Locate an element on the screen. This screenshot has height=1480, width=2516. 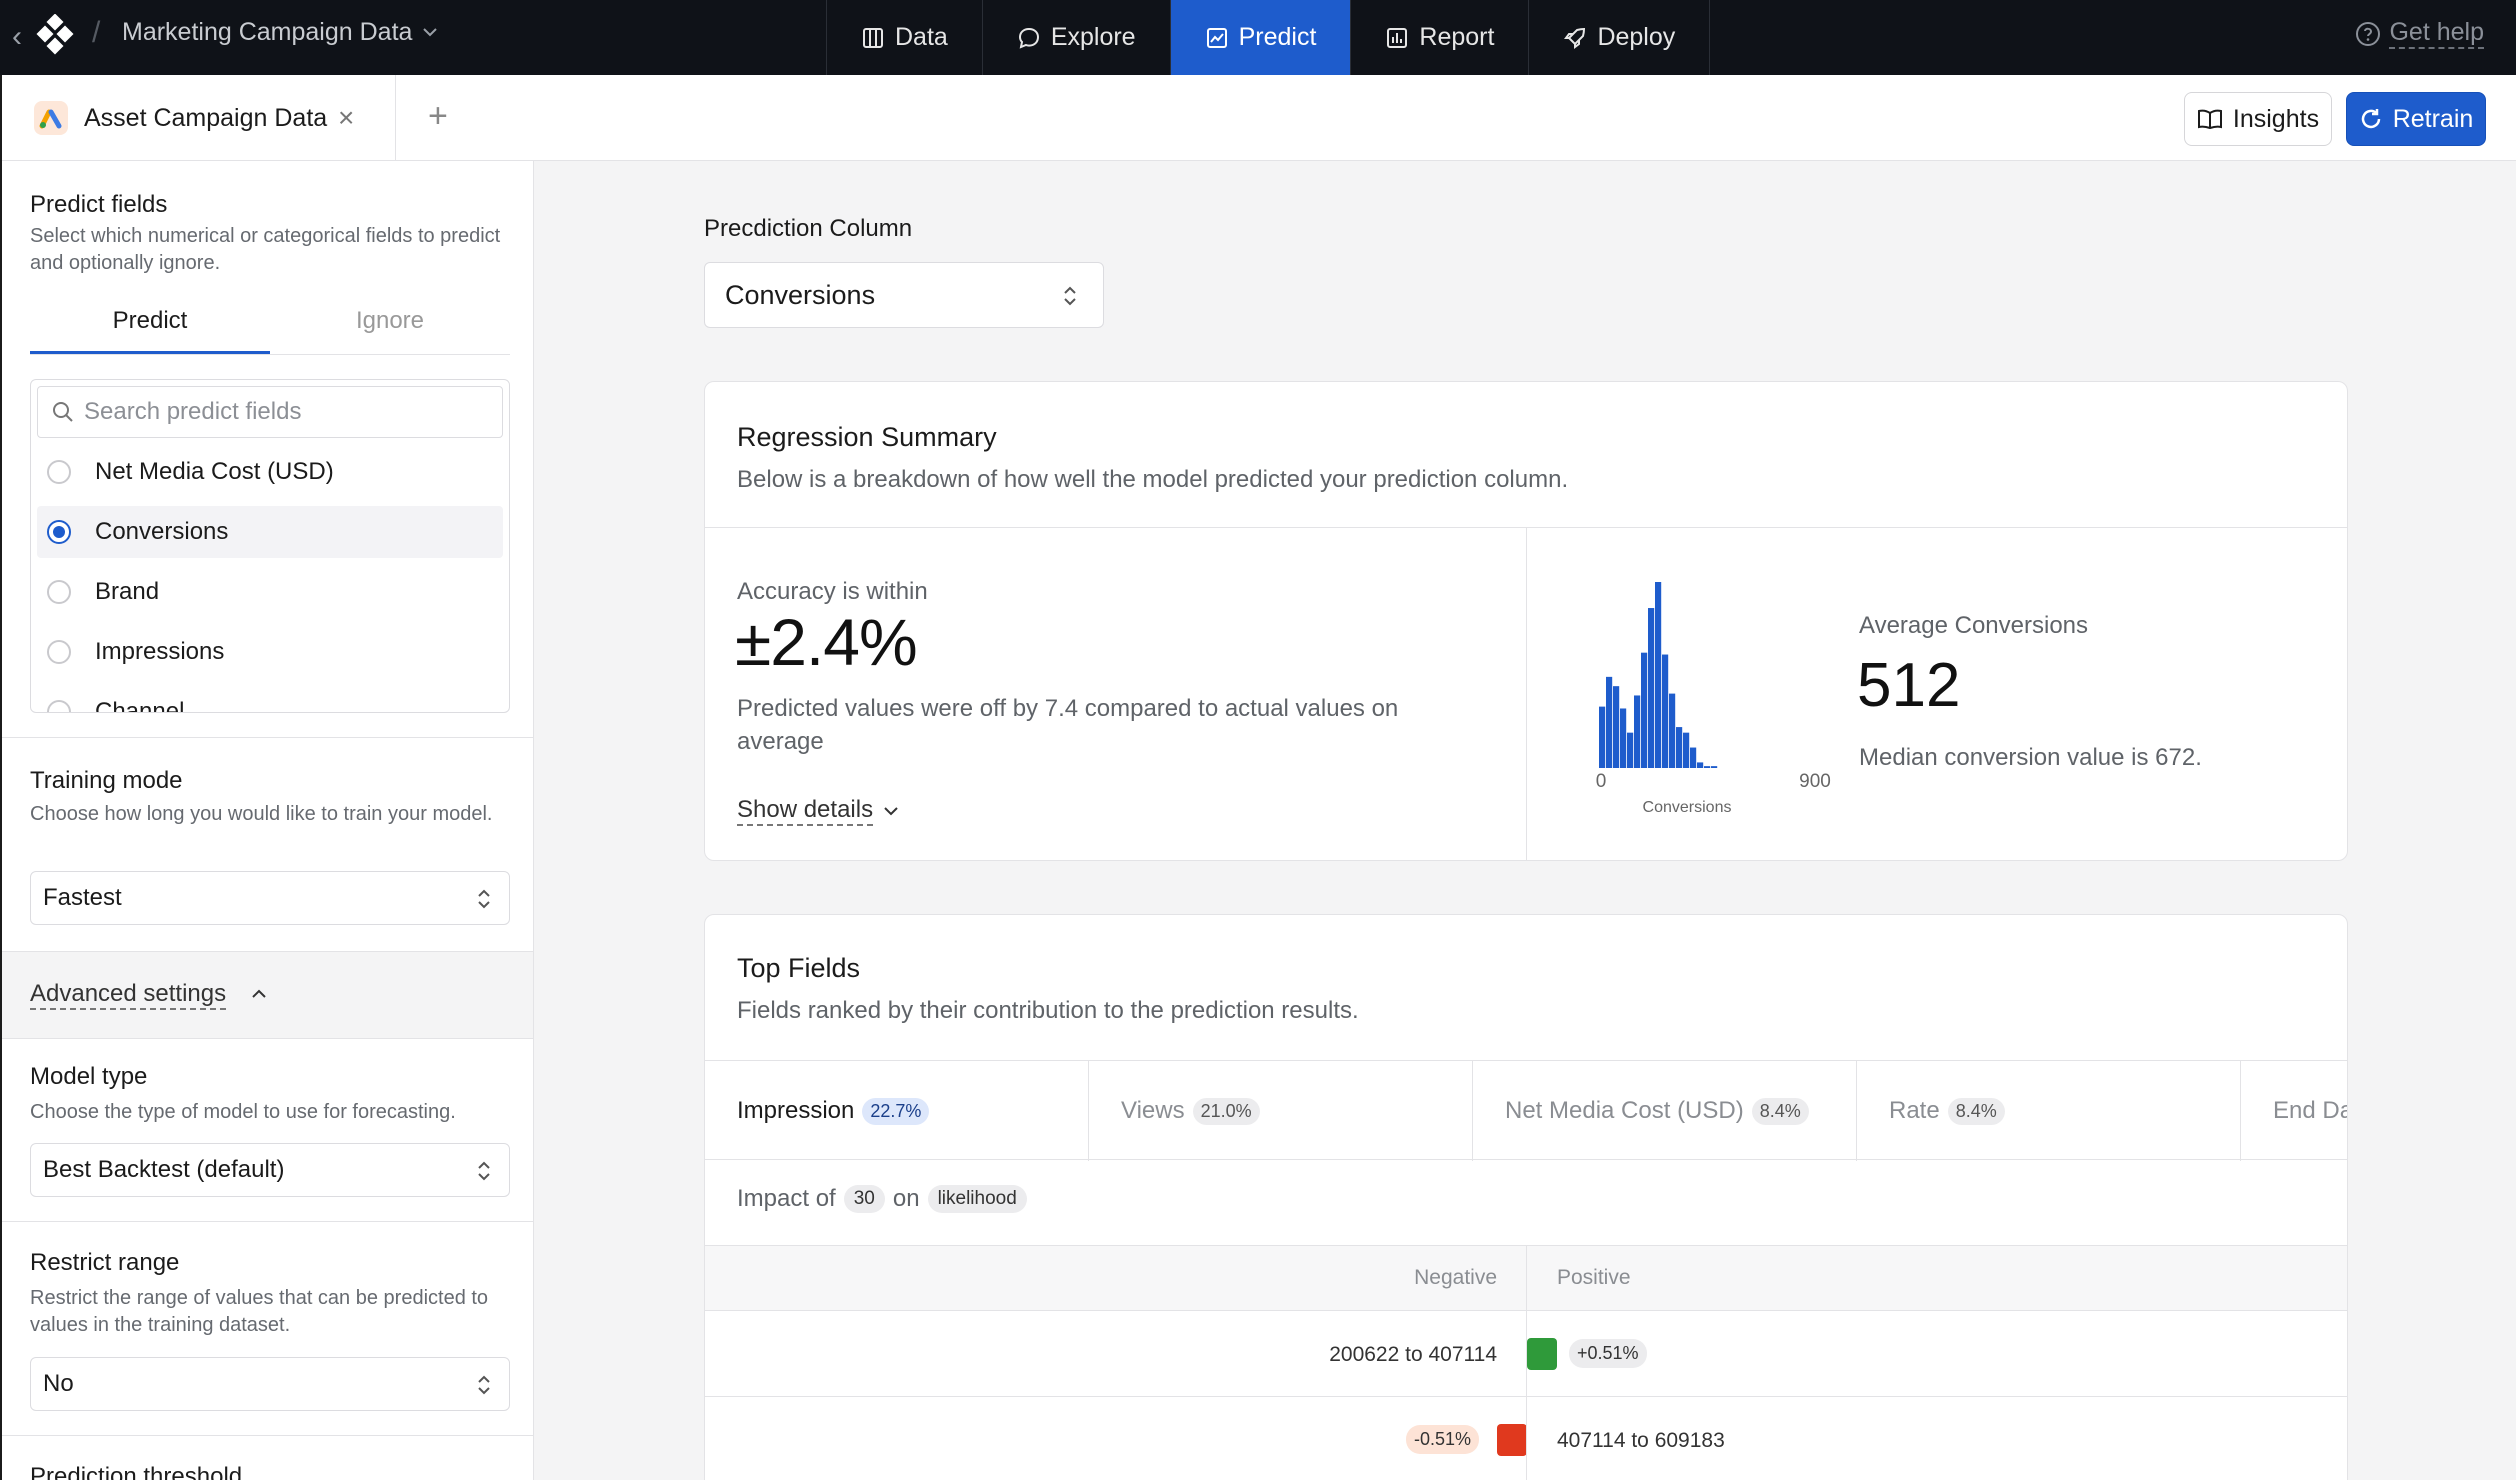
impact-target-badge: likelihood is located at coordinates (977, 1199).